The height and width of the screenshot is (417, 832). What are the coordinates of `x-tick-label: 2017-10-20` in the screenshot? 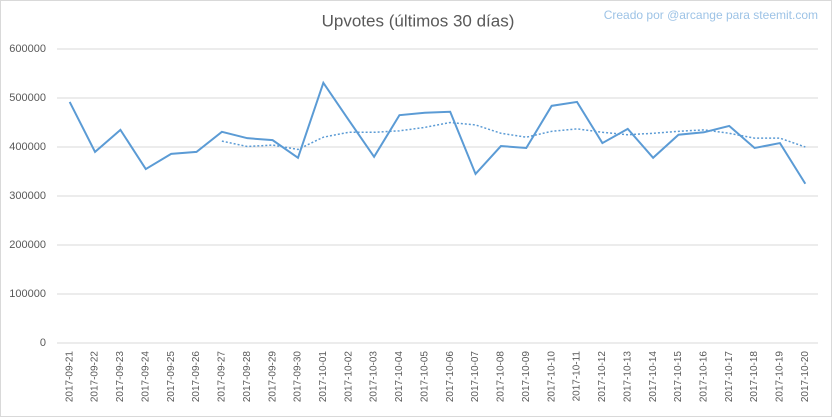 It's located at (805, 377).